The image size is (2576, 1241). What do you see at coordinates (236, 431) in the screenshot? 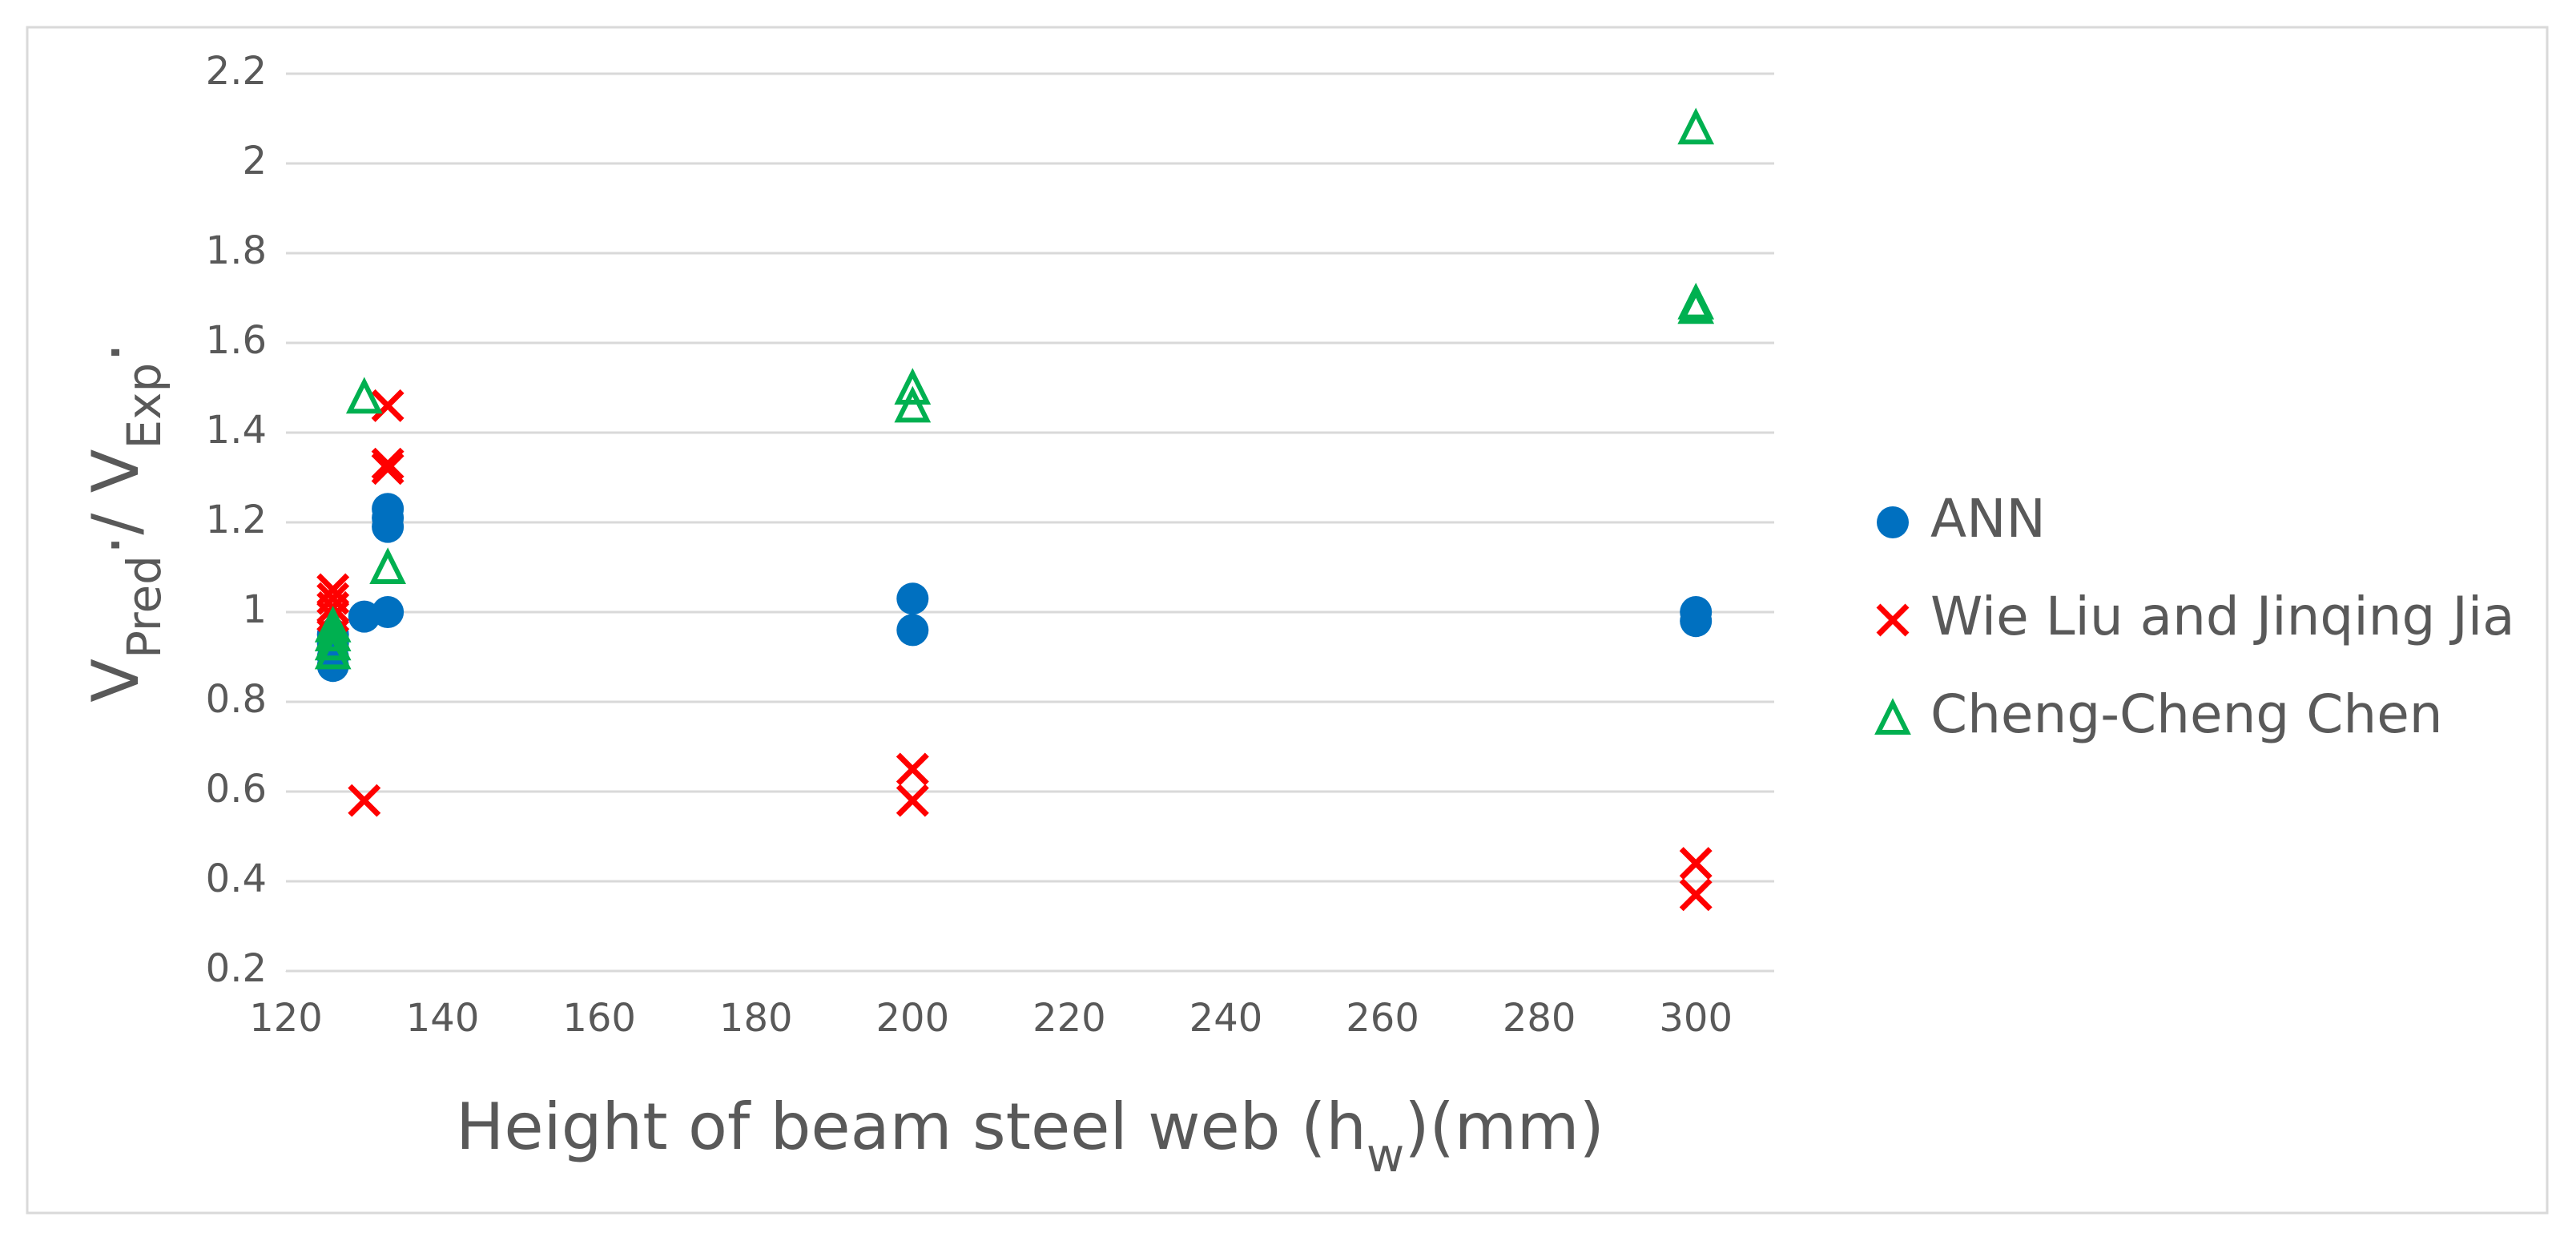
I see `y-tick-label: 1.4` at bounding box center [236, 431].